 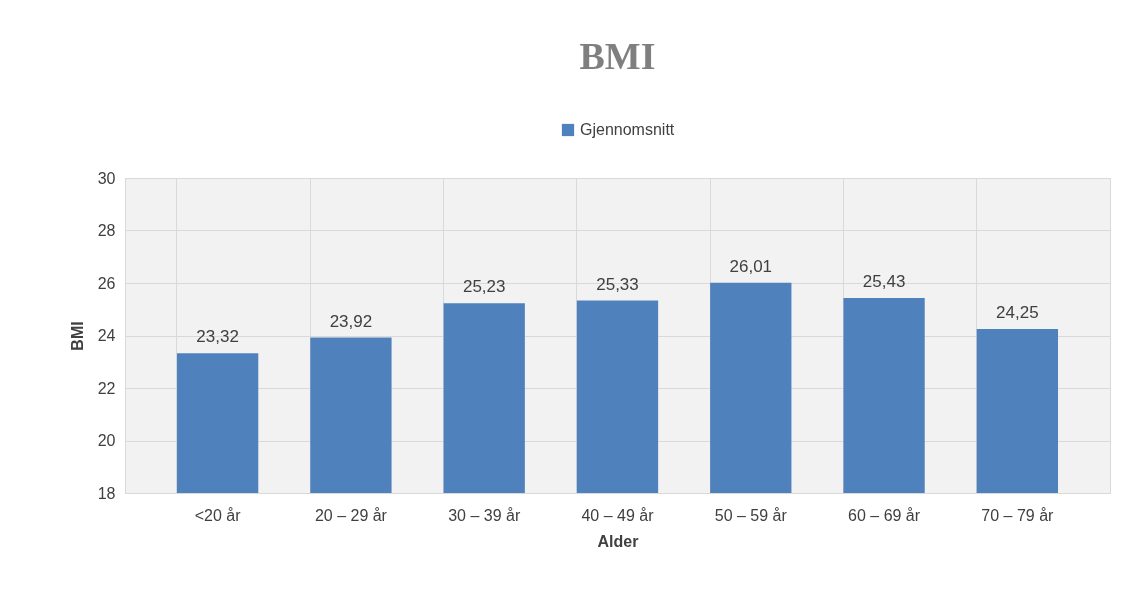 I want to click on chart-title: BMI, so click(x=617, y=56).